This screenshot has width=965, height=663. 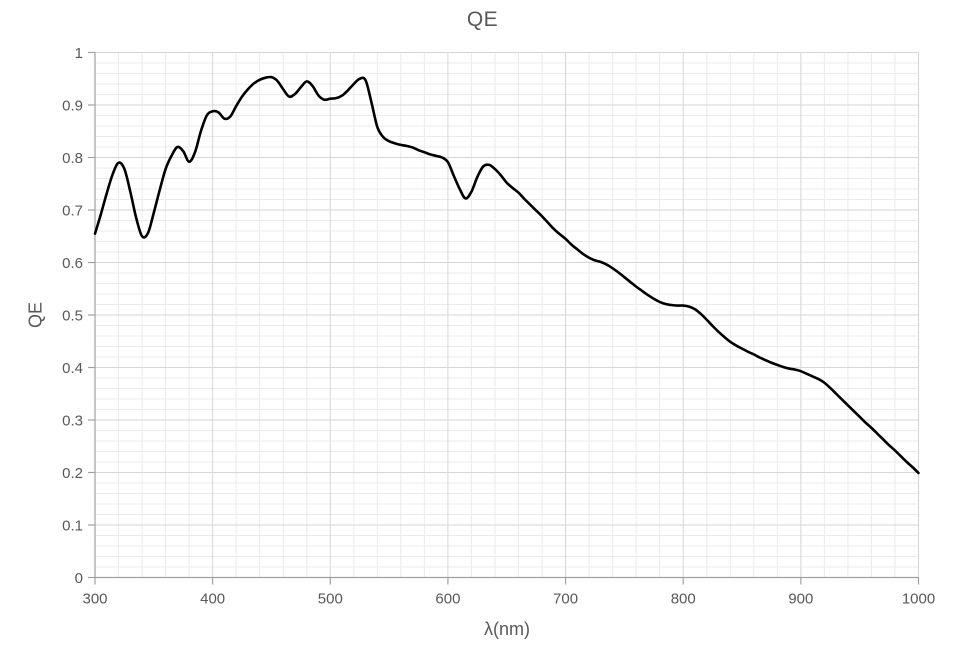 I want to click on x-tick-label: 1000, so click(x=918, y=599).